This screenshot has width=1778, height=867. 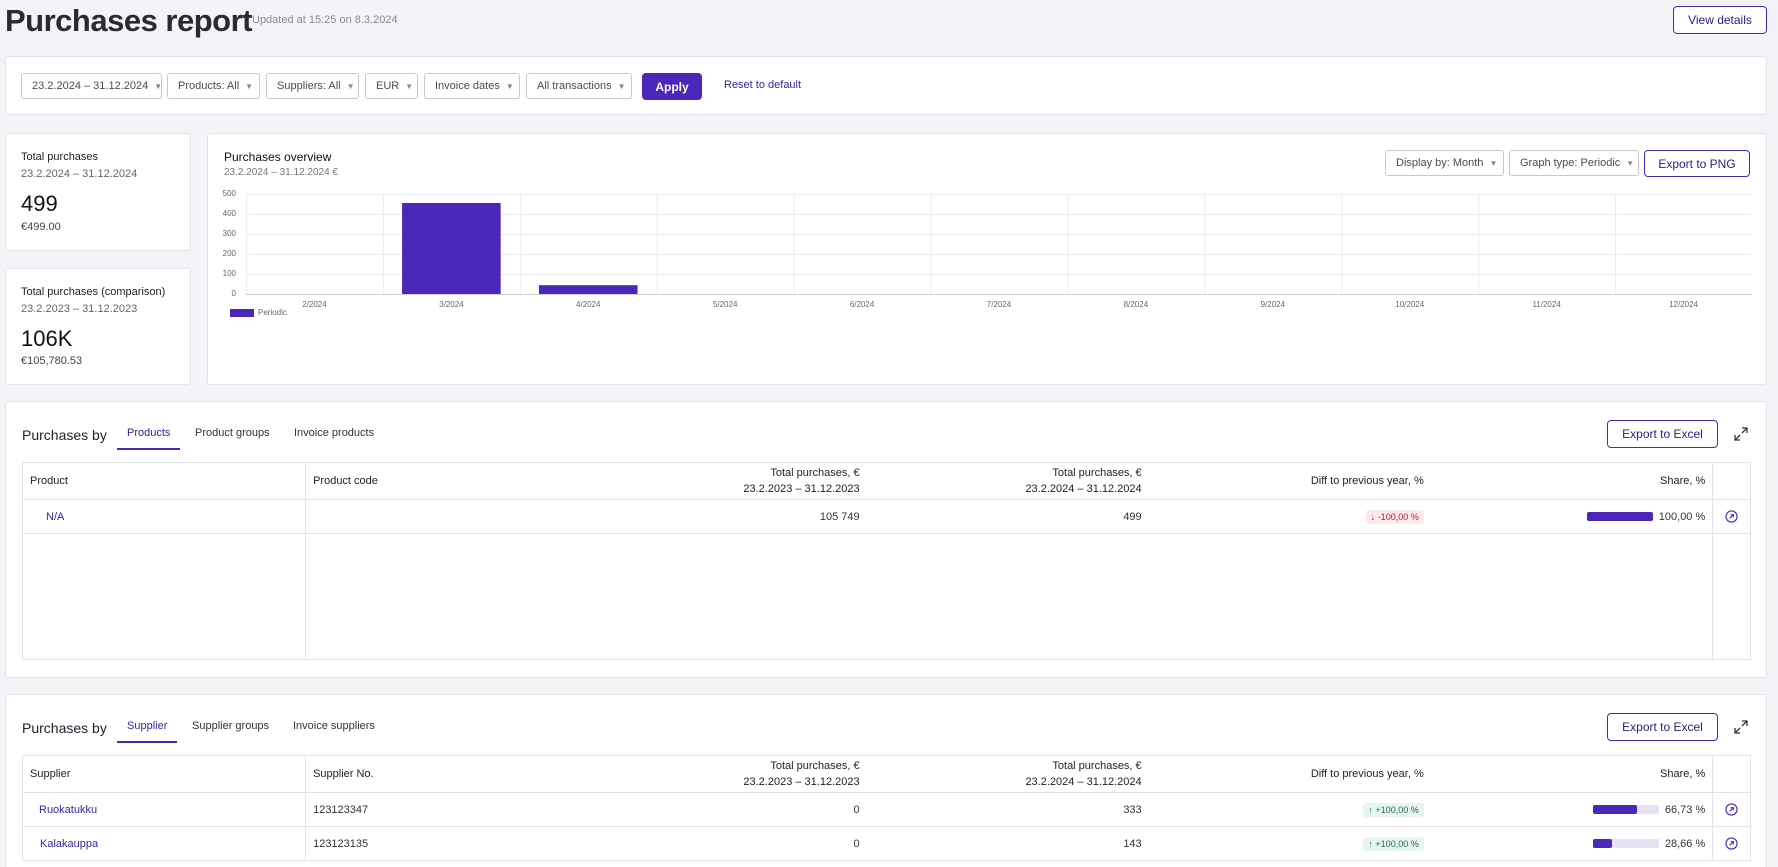 I want to click on bar-3-2024, so click(x=451, y=248).